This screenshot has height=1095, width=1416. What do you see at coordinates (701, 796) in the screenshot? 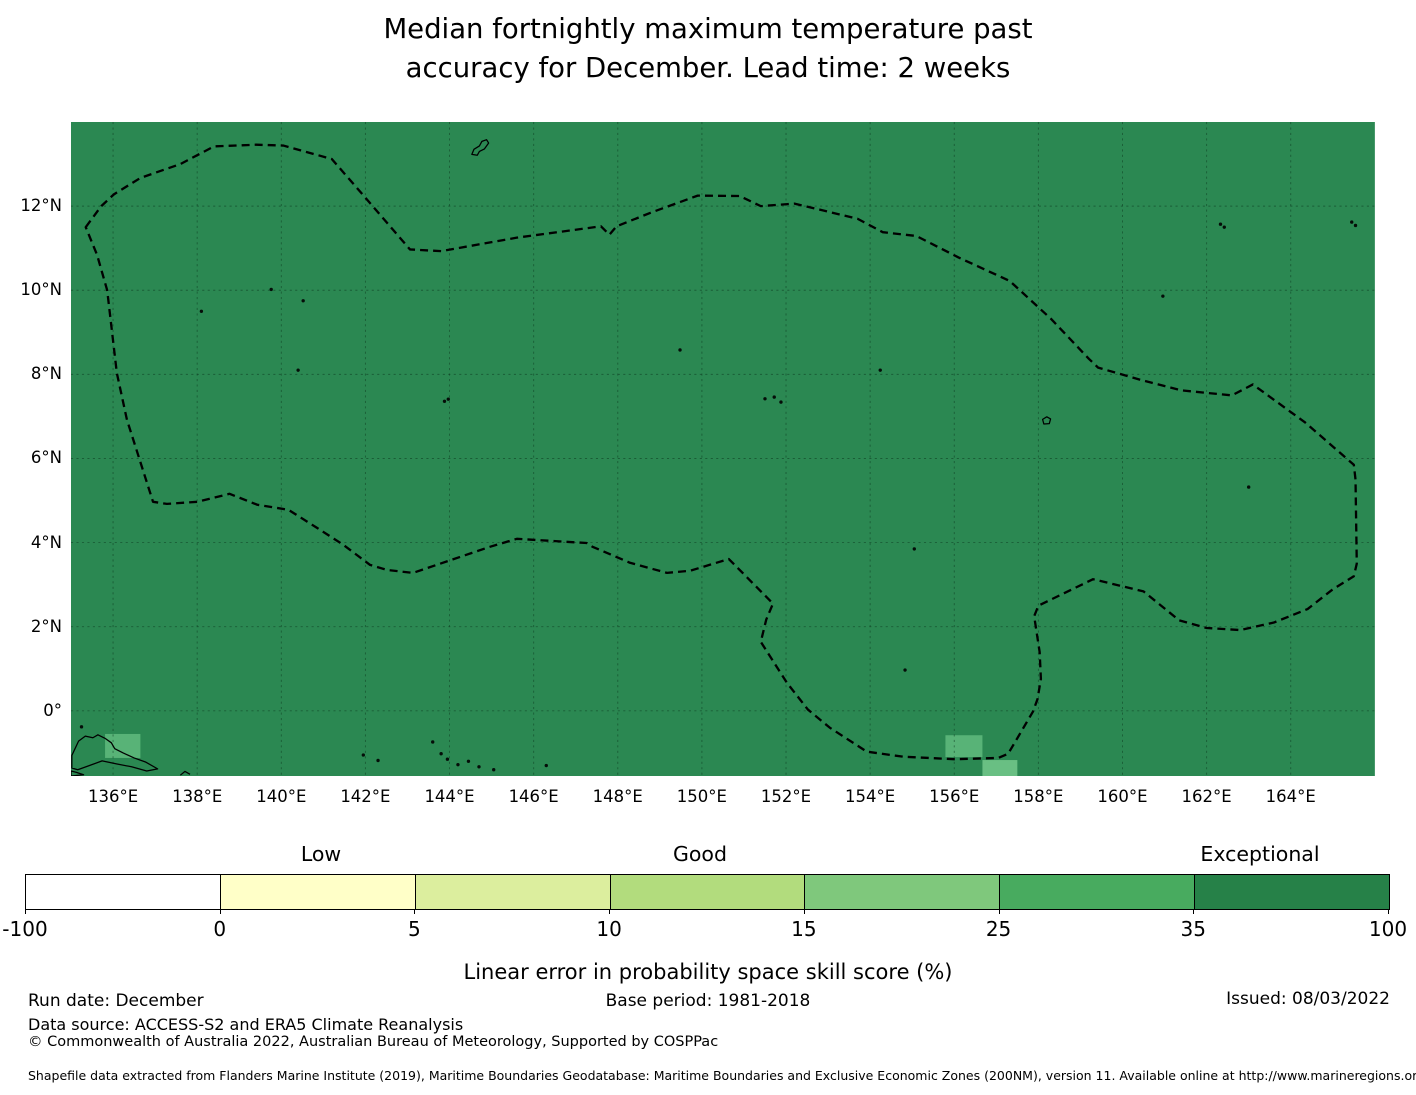
I see `x-tick-label: 150°E` at bounding box center [701, 796].